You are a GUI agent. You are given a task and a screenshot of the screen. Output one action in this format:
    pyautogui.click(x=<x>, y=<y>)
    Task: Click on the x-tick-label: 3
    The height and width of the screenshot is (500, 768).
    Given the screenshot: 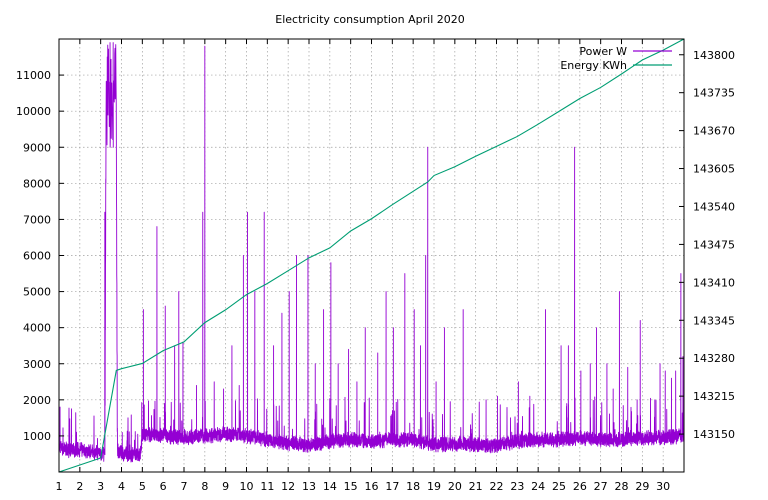 What is the action you would take?
    pyautogui.click(x=100, y=486)
    